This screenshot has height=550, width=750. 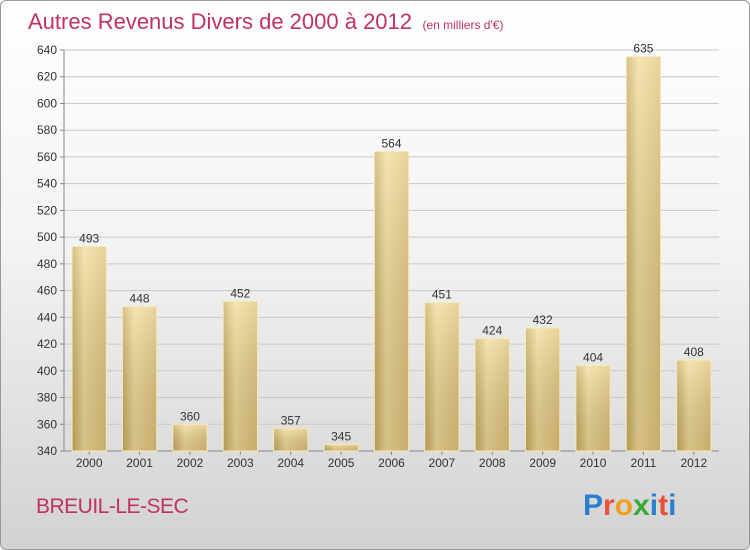 I want to click on bar-shade-2008, so click(x=492, y=395).